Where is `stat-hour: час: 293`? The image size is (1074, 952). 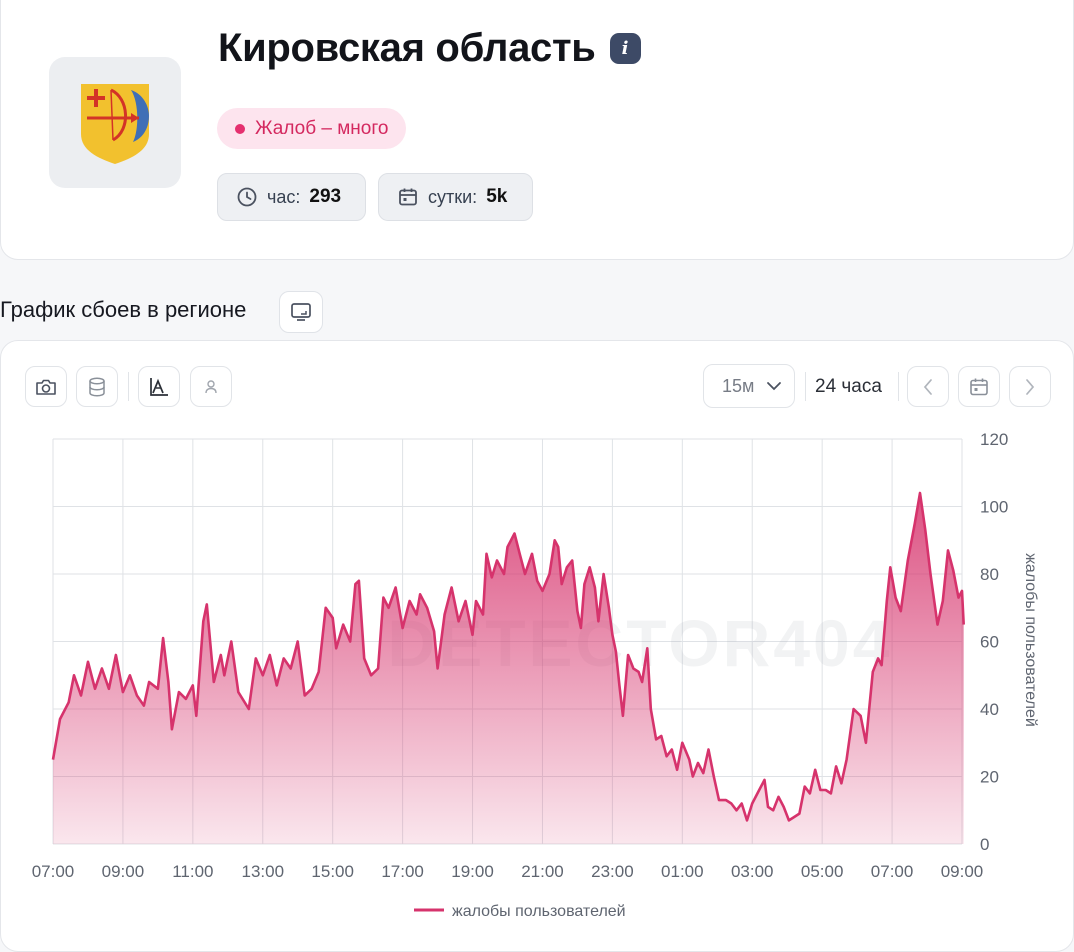
stat-hour: час: 293 is located at coordinates (291, 197).